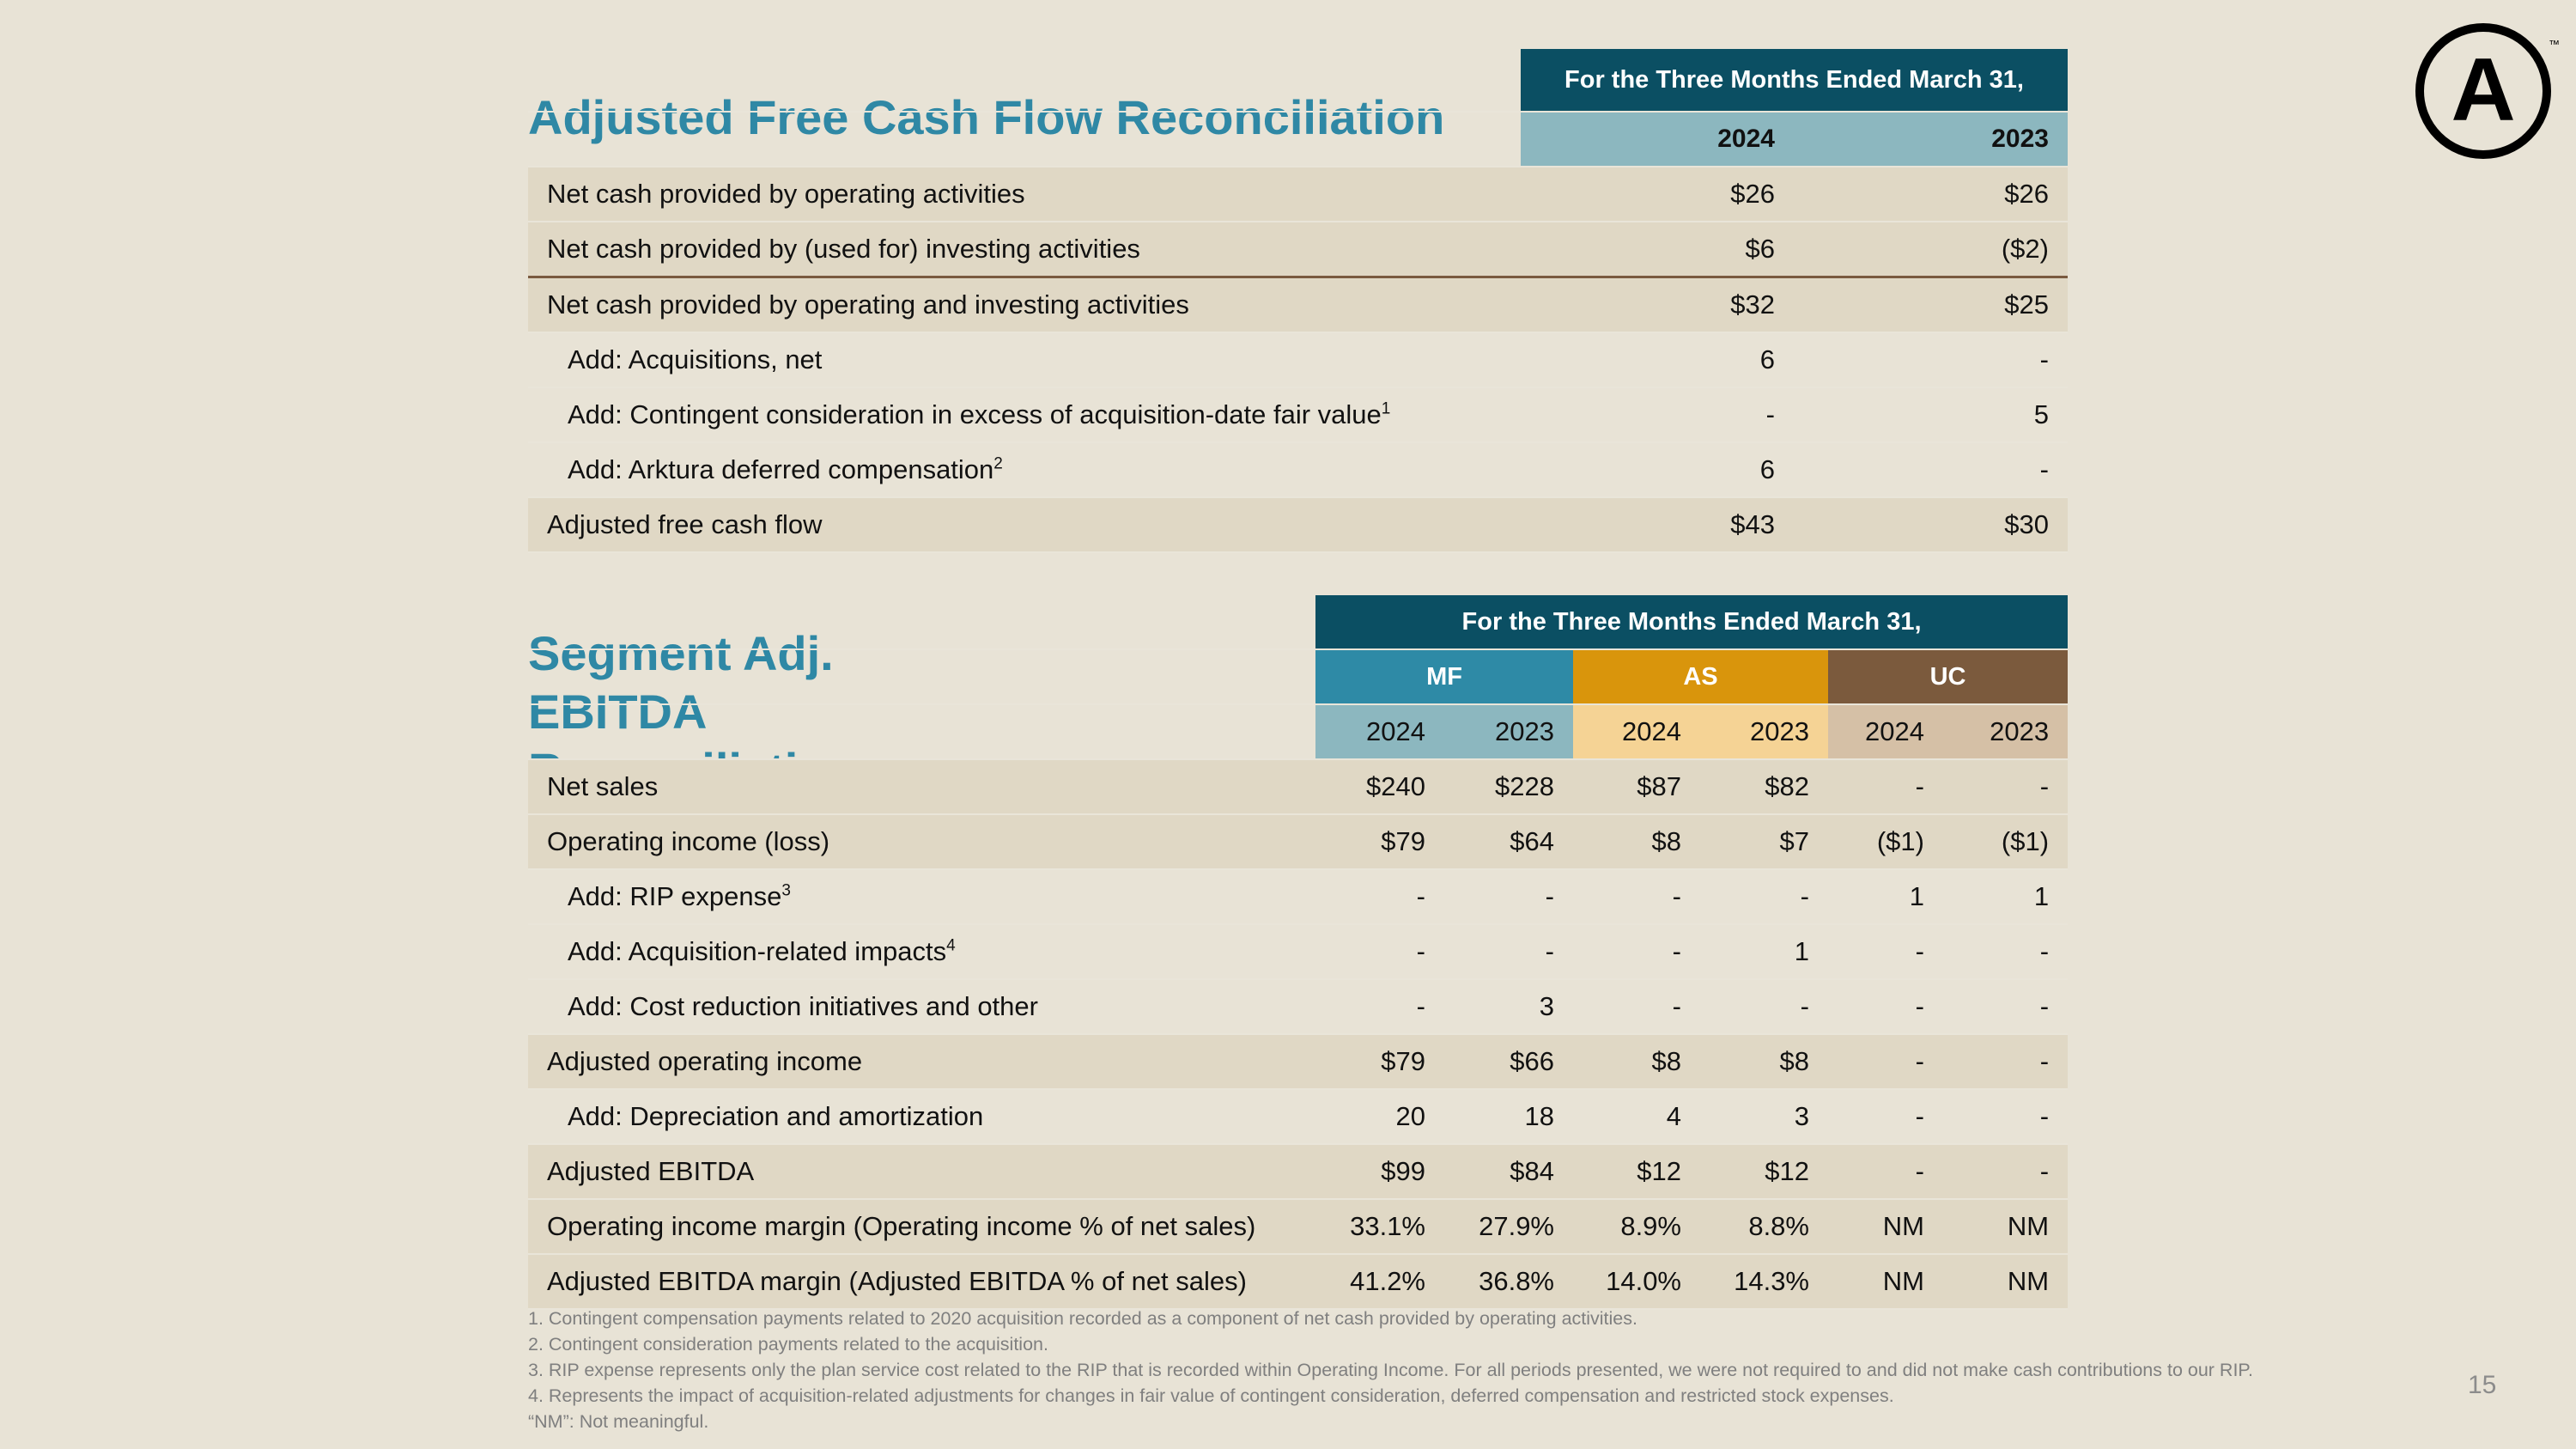 The height and width of the screenshot is (1449, 2576). Describe the element at coordinates (921, 1117) in the screenshot. I see `row-label: Add: Depreciation and amortization` at that location.